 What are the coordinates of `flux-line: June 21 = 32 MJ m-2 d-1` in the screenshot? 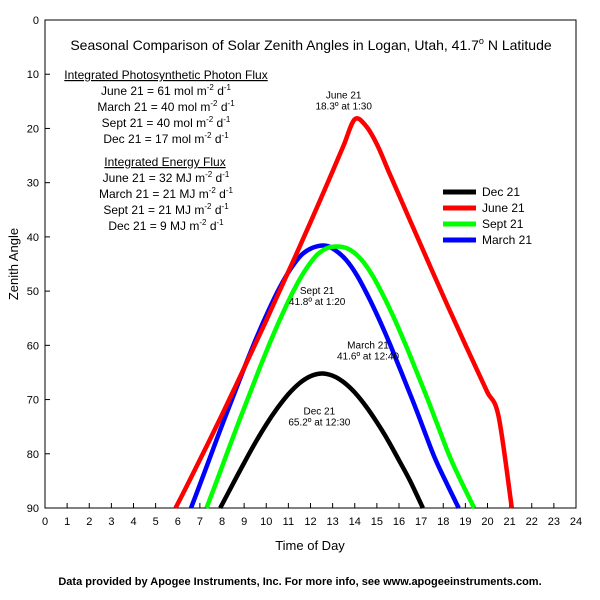 It's located at (166, 177).